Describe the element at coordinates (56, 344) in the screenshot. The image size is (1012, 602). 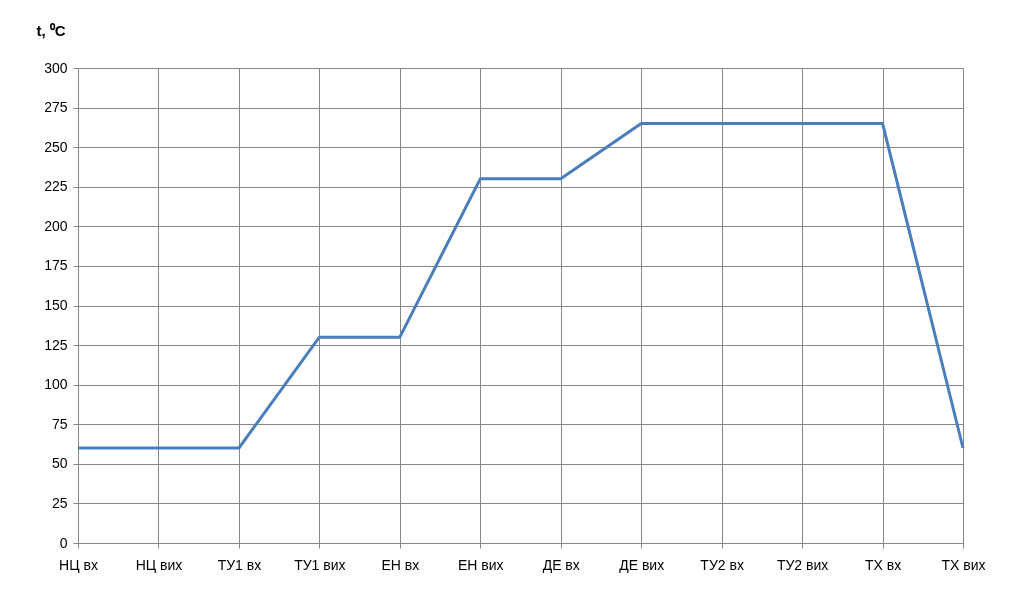
I see `y-tick-label: 125` at that location.